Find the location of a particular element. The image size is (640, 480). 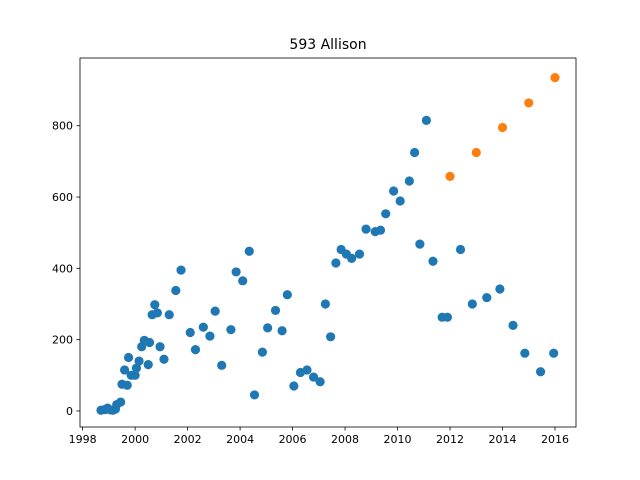

x-tick-label: 2002 is located at coordinates (188, 439).